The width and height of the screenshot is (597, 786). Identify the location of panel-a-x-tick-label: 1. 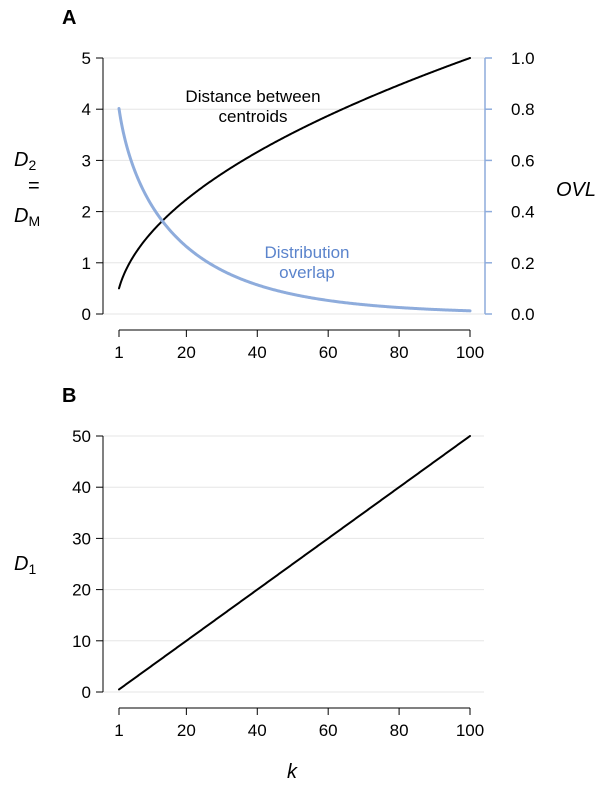
(118, 352).